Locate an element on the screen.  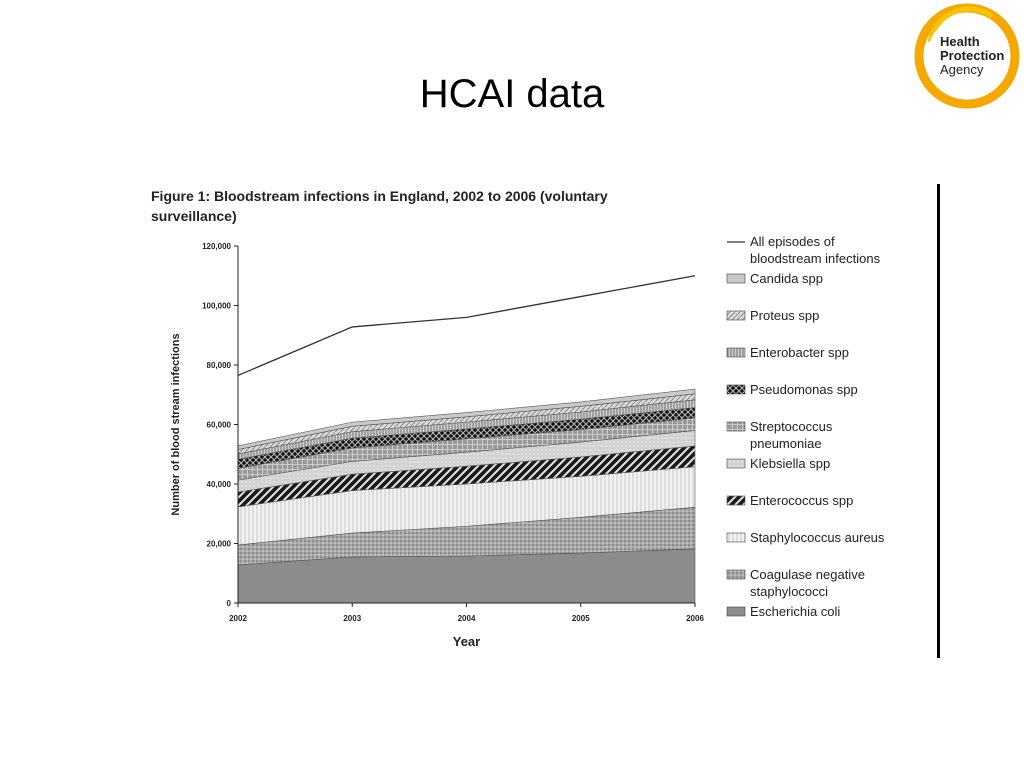
legend-label-candida-spp: Candida spp is located at coordinates (786, 278).